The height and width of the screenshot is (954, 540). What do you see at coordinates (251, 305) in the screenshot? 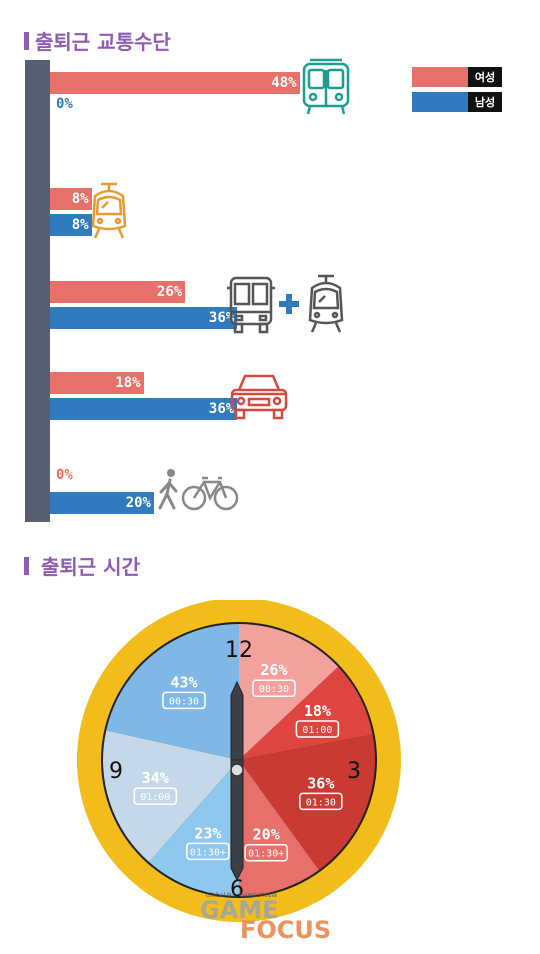
I see `bus-icon` at bounding box center [251, 305].